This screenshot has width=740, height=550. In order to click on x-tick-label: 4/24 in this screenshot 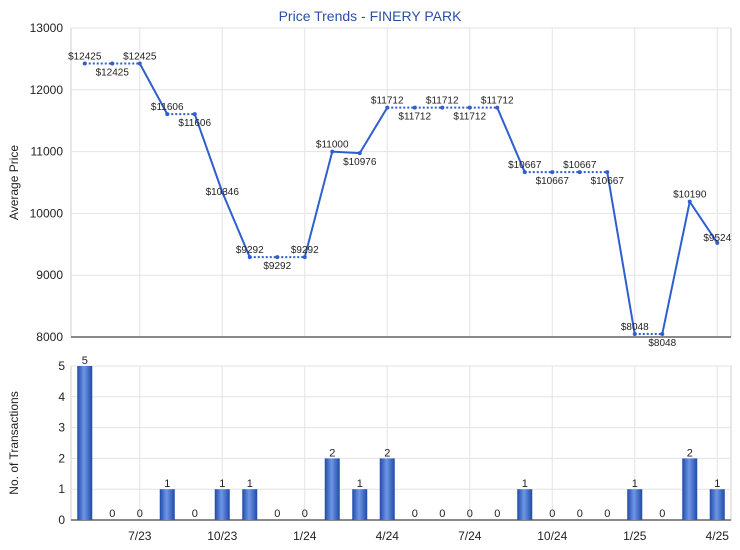, I will do `click(388, 536)`.